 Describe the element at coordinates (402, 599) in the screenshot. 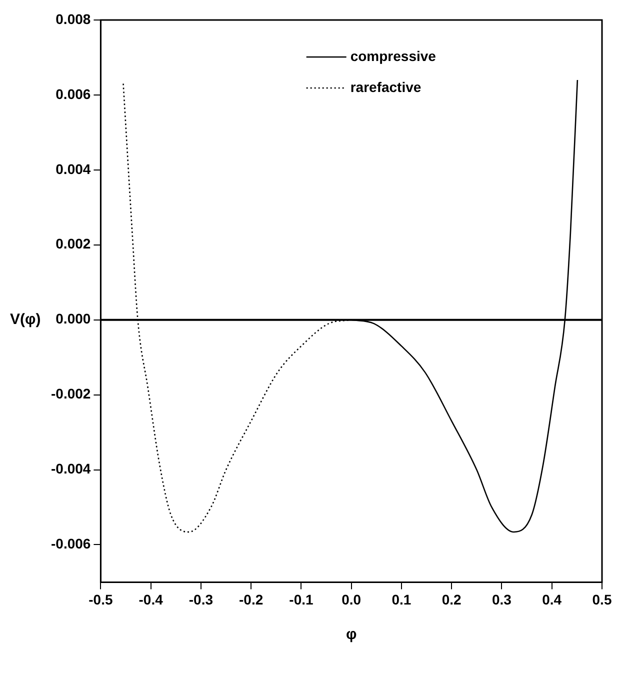

I see `x-tick-label: 0.1` at that location.